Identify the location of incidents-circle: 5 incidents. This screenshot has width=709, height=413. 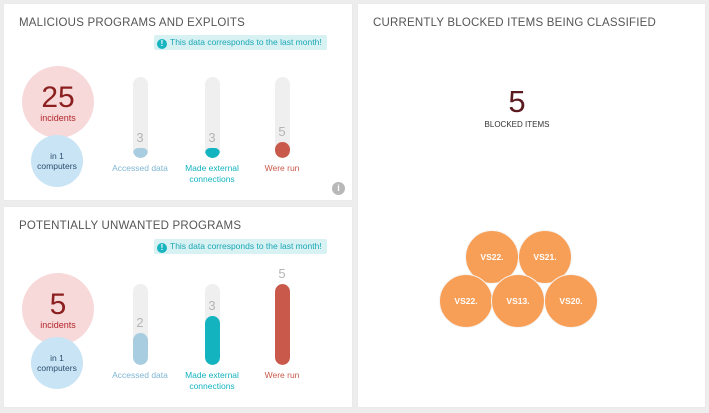
(58, 309).